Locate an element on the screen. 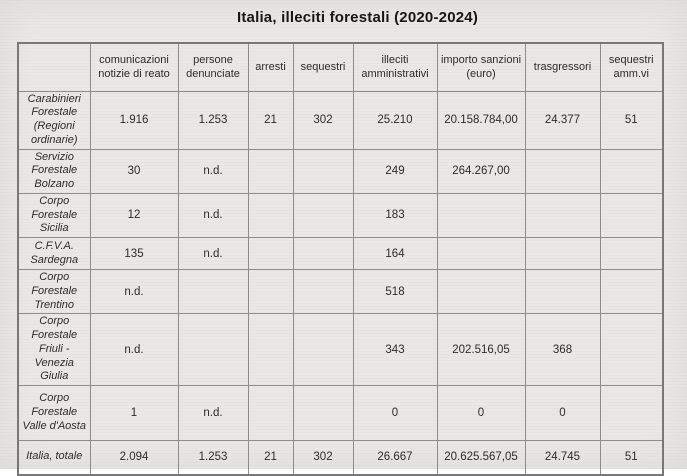  column-header-comunicazioni: comunicazioni notizie di reato is located at coordinates (134, 67).